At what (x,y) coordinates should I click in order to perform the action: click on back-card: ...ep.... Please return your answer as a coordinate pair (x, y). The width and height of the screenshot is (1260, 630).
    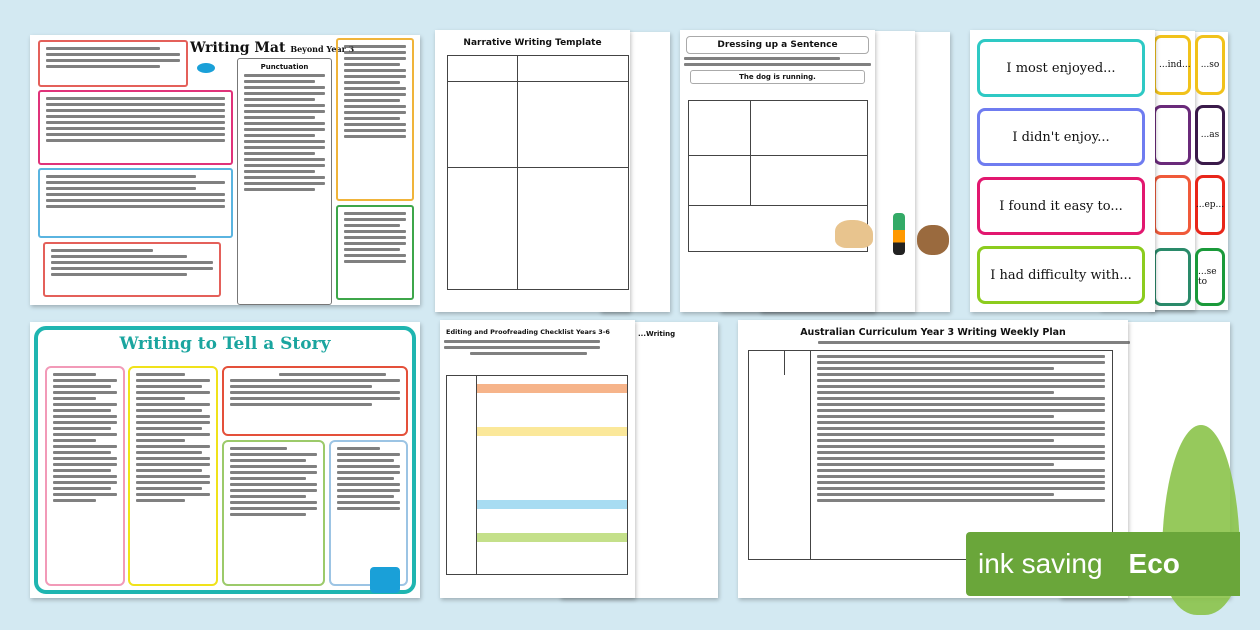
    Looking at the image, I should click on (1210, 205).